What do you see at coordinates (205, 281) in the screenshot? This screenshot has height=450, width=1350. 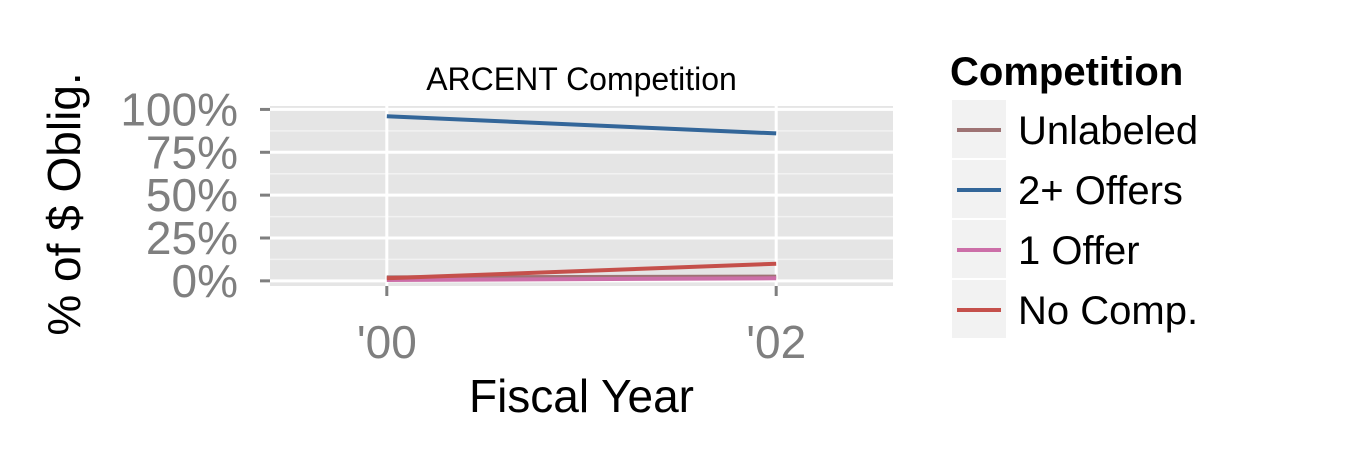 I see `y-tick-label: 0%` at bounding box center [205, 281].